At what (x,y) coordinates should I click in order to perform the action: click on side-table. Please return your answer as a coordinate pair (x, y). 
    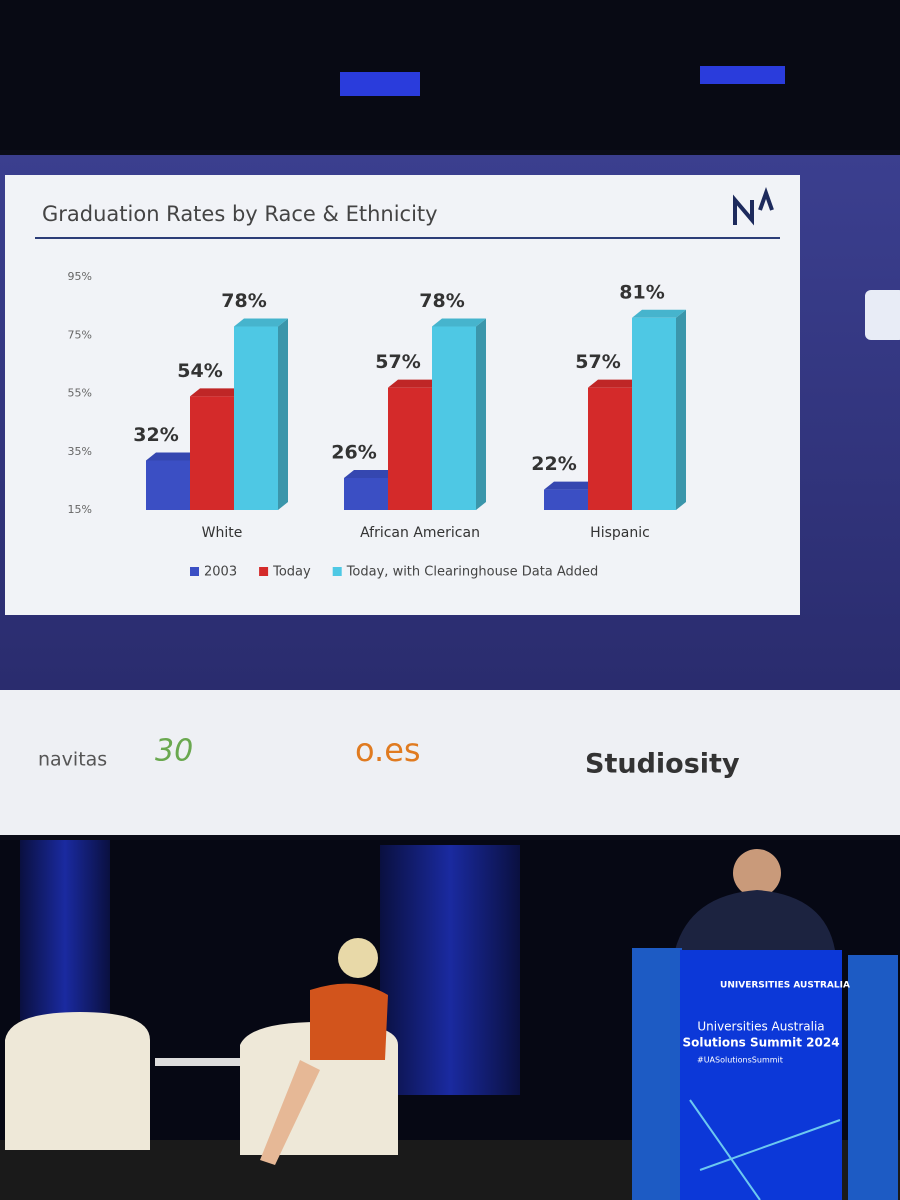
    Looking at the image, I should click on (197, 1062).